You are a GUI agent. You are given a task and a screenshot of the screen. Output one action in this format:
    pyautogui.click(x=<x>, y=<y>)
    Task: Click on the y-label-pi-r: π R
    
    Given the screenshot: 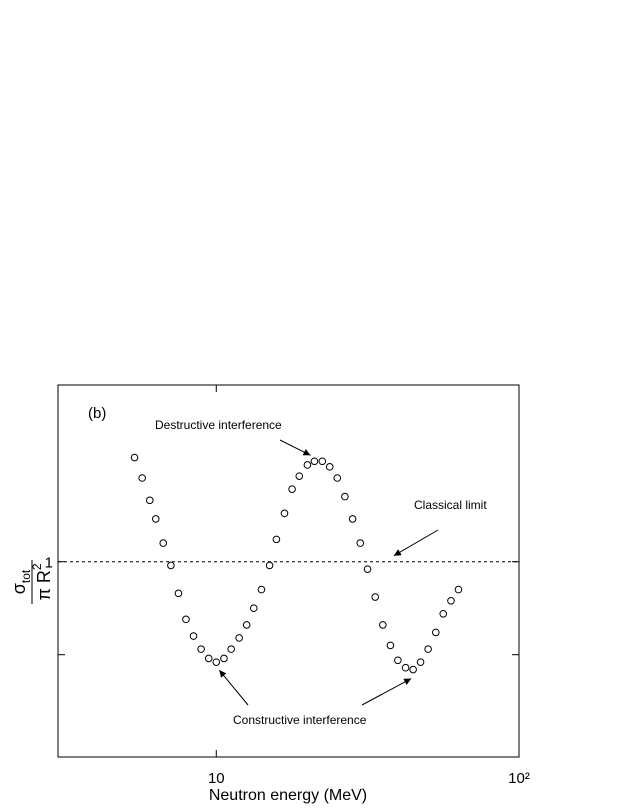 What is the action you would take?
    pyautogui.click(x=44, y=585)
    